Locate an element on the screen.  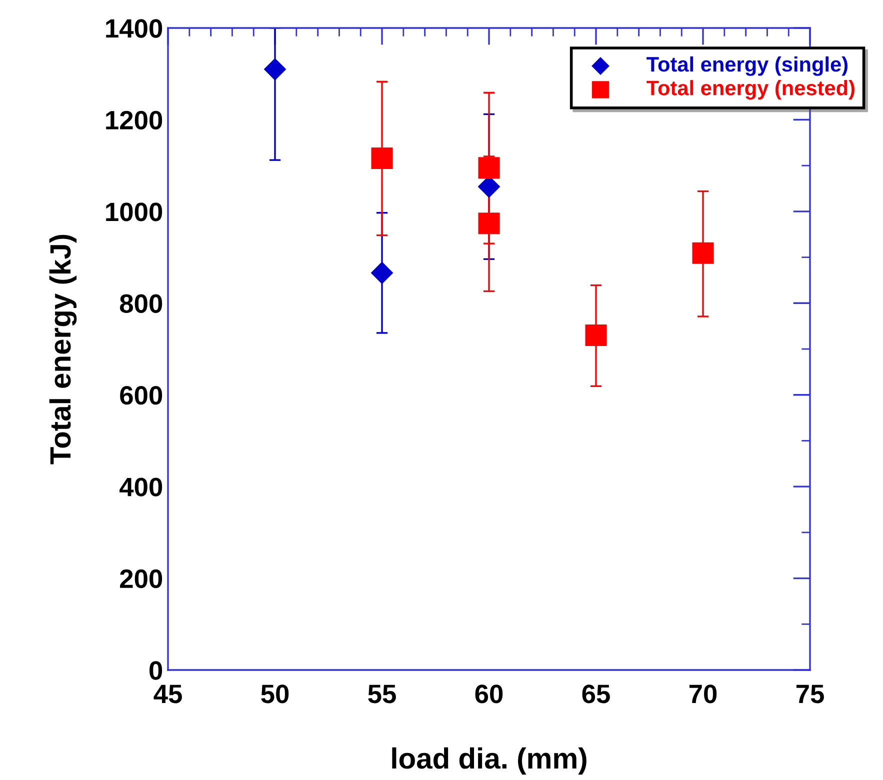
x-tick-label: 45 is located at coordinates (168, 694).